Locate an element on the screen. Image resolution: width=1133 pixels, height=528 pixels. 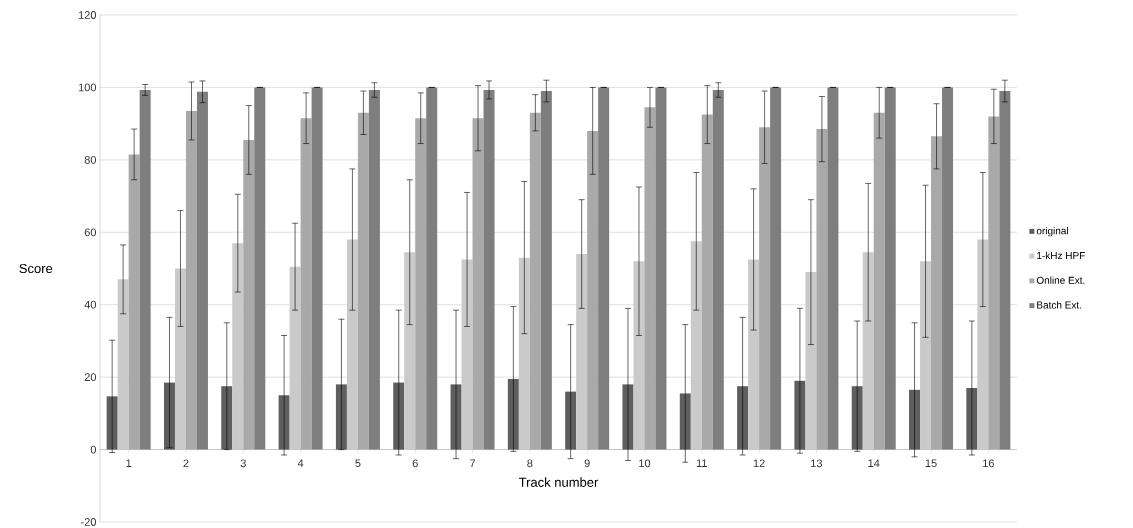
x-tick-label: 7 is located at coordinates (473, 463).